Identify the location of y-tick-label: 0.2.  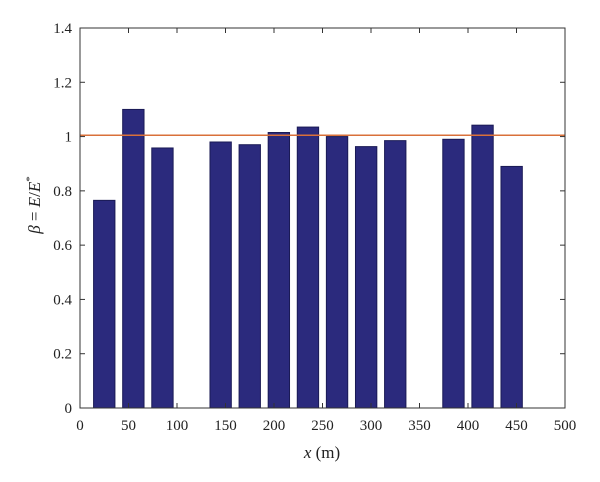
(62, 355).